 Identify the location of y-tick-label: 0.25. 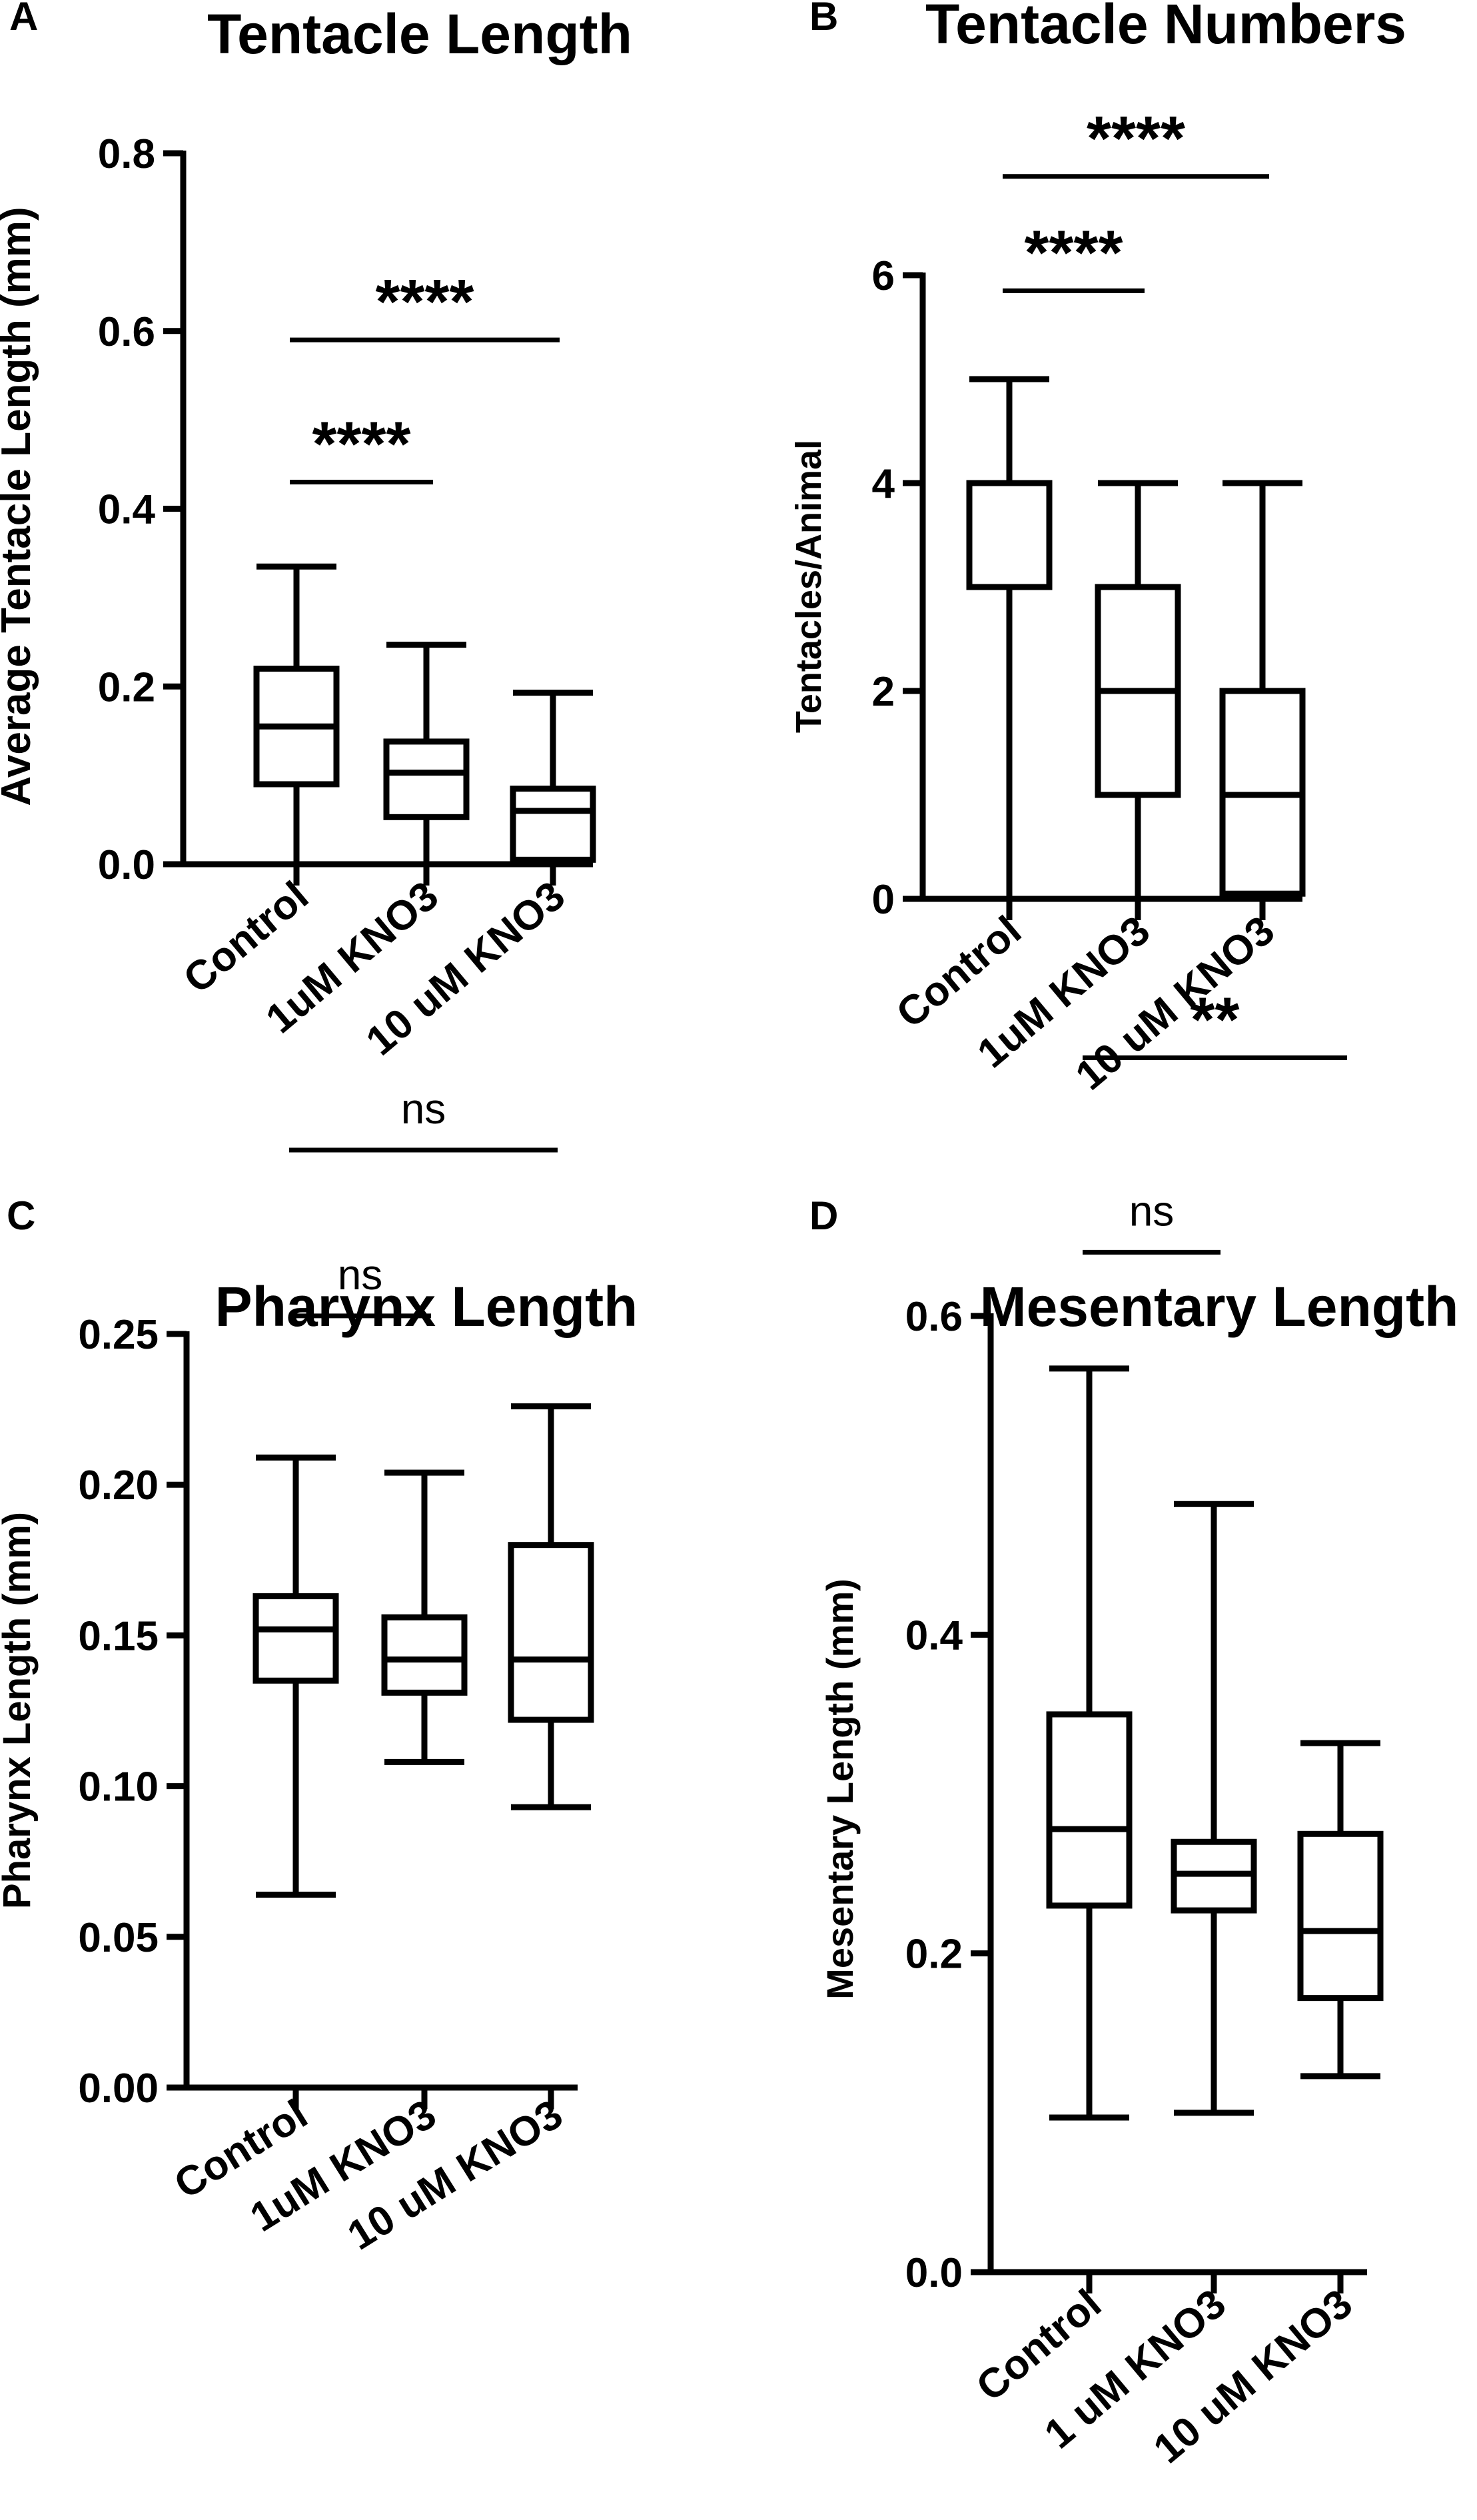
(119, 1335).